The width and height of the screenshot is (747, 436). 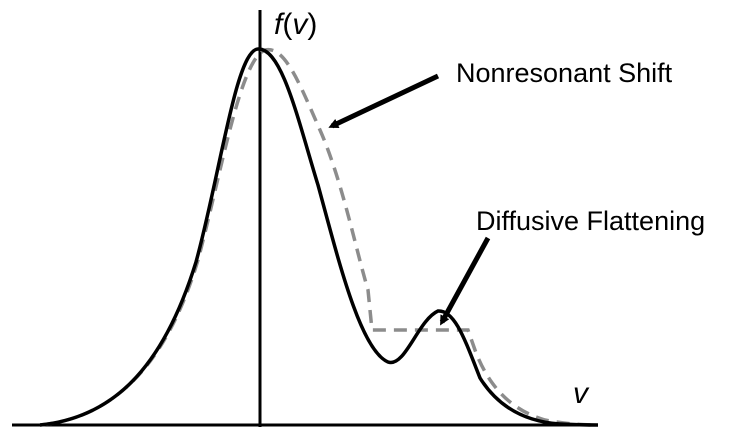 I want to click on diffusive-flattening-arrow, so click(x=465, y=281).